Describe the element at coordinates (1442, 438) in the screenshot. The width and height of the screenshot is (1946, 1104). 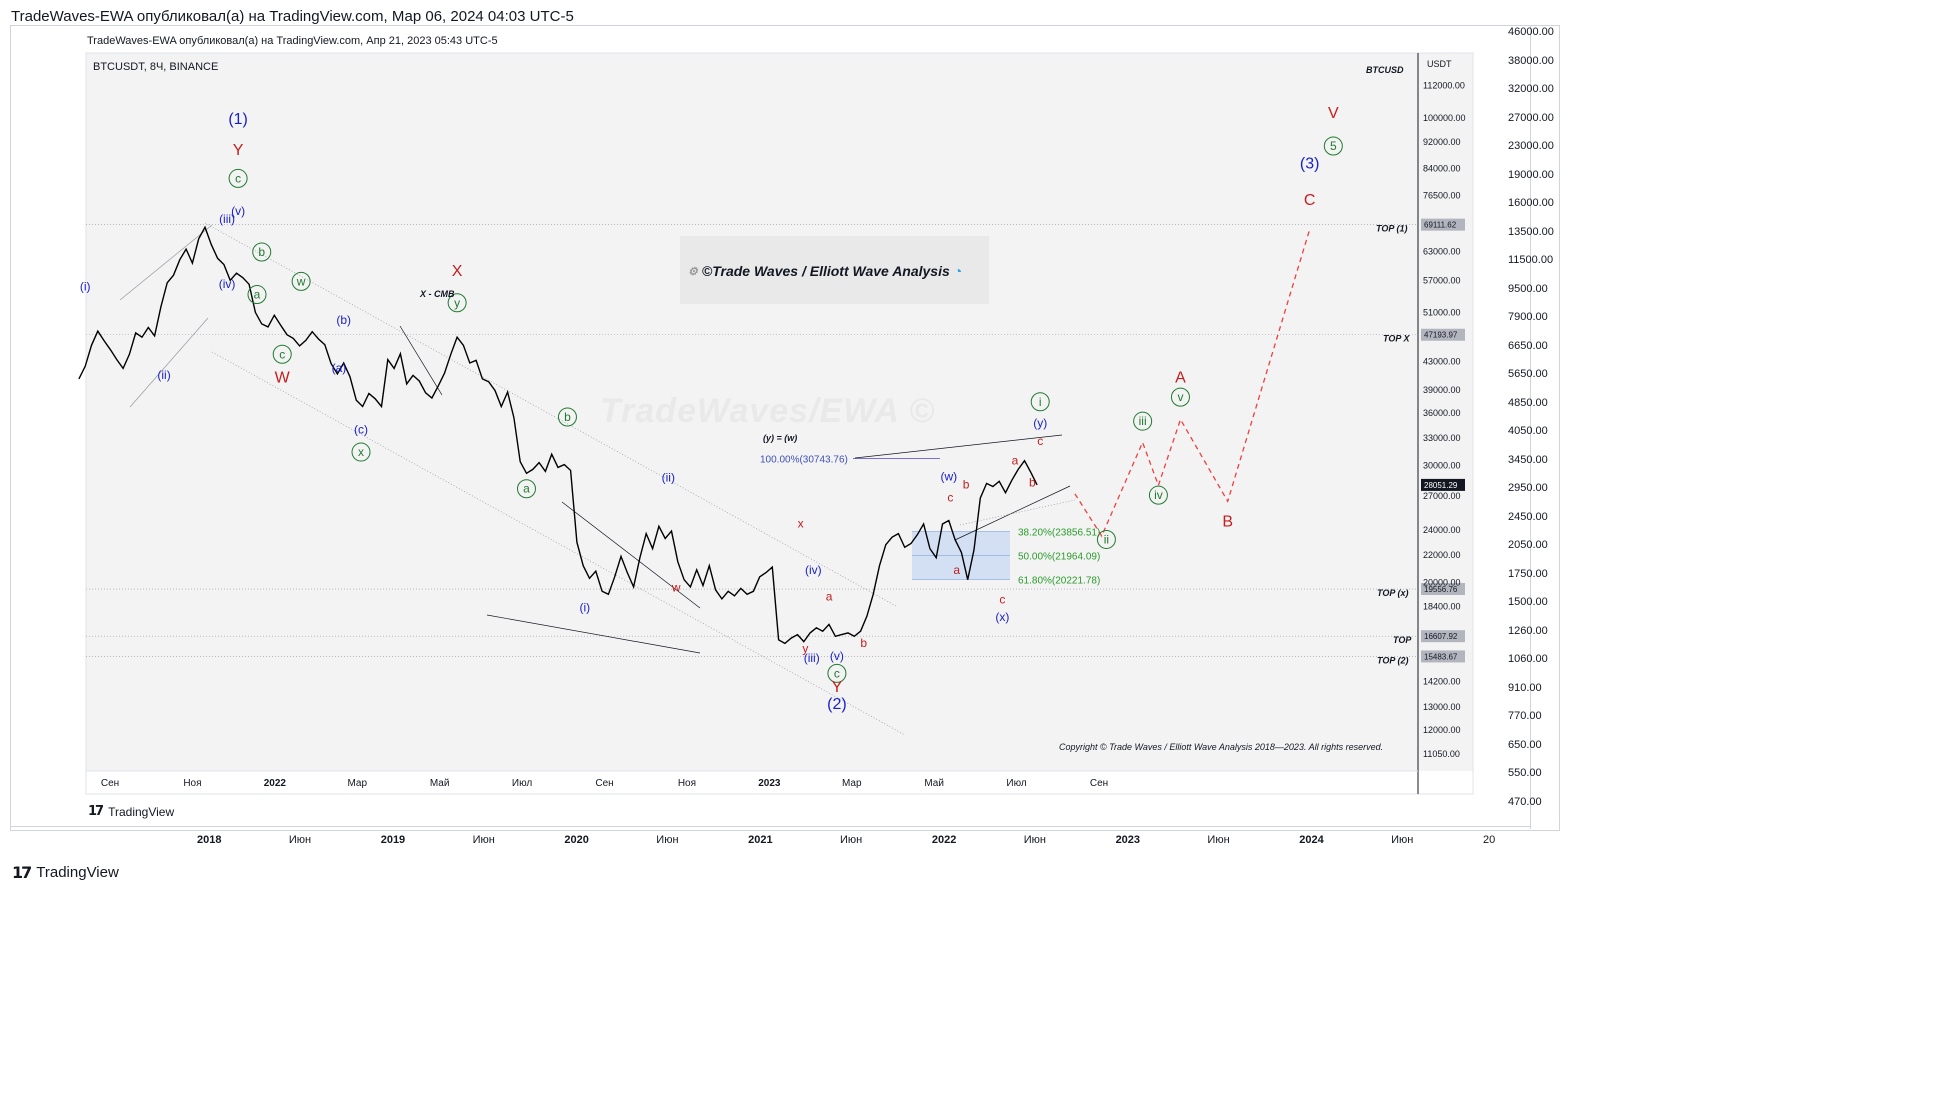
I see `inner-y-tick: 33000.00` at that location.